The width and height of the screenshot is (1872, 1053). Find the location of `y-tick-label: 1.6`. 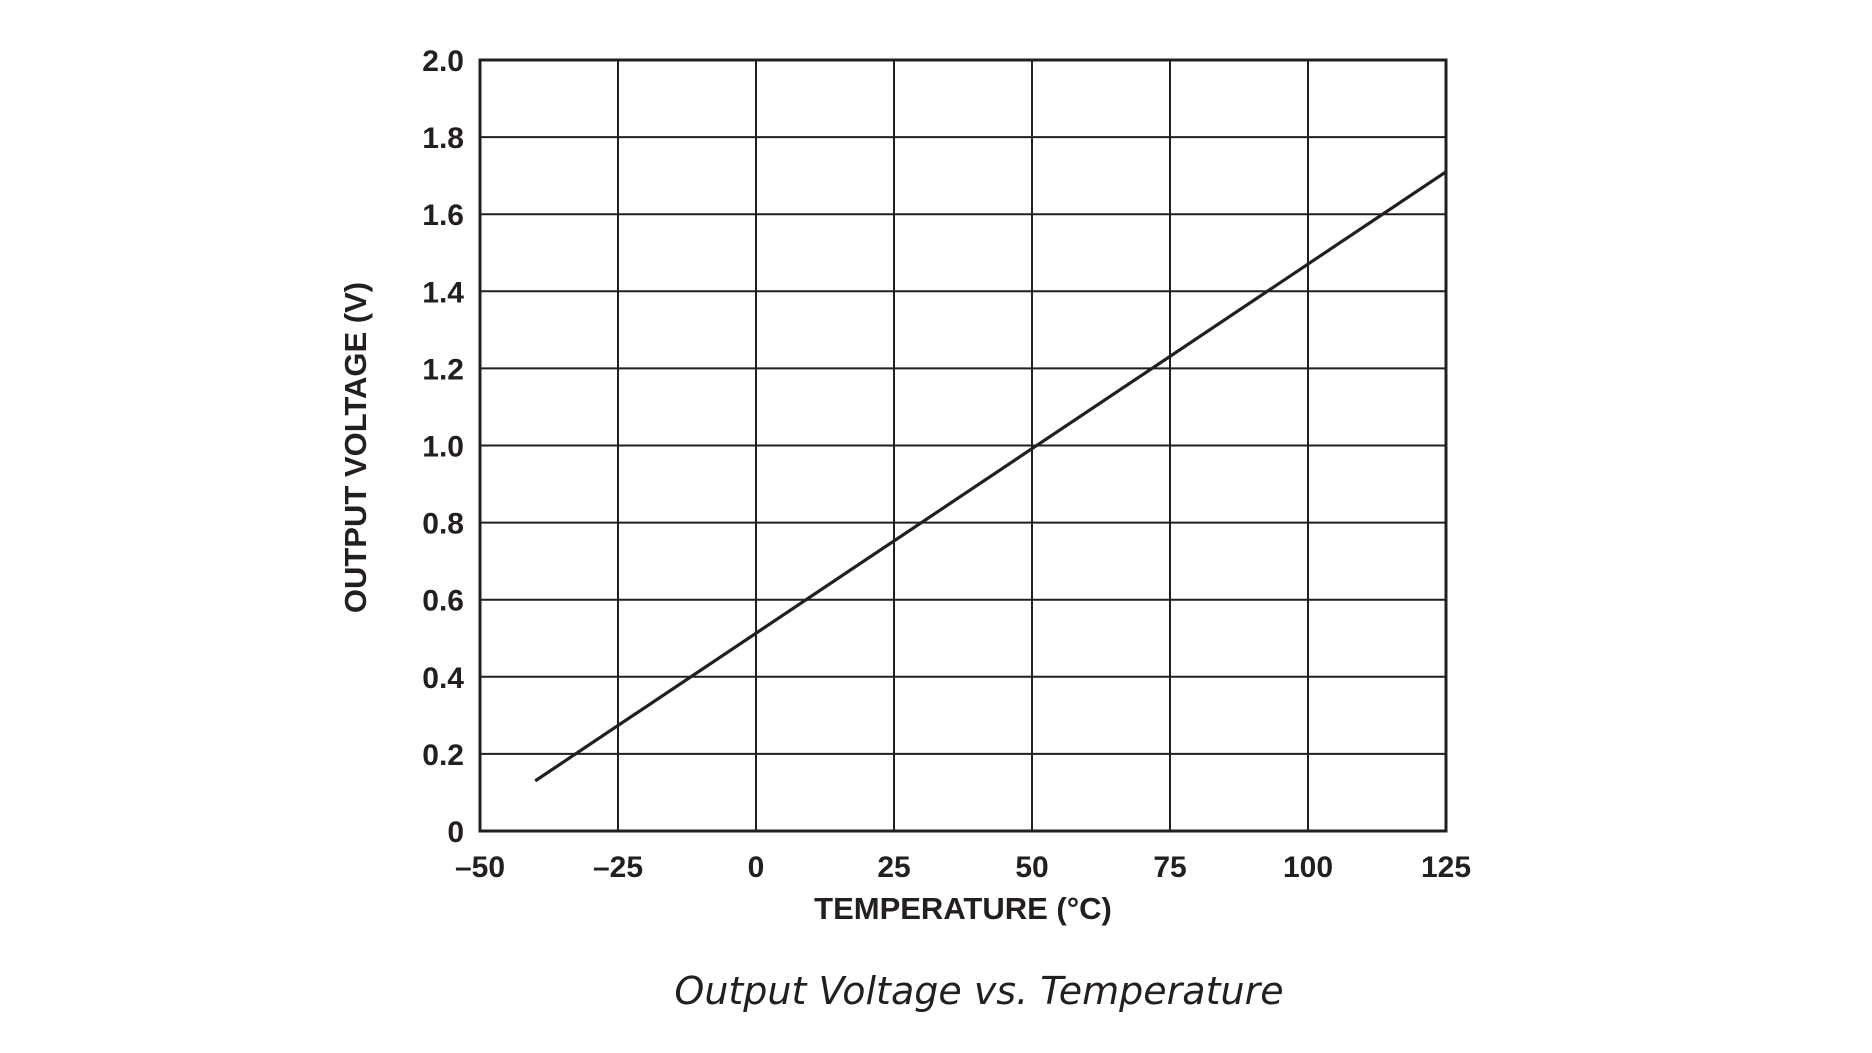

y-tick-label: 1.6 is located at coordinates (443, 215).